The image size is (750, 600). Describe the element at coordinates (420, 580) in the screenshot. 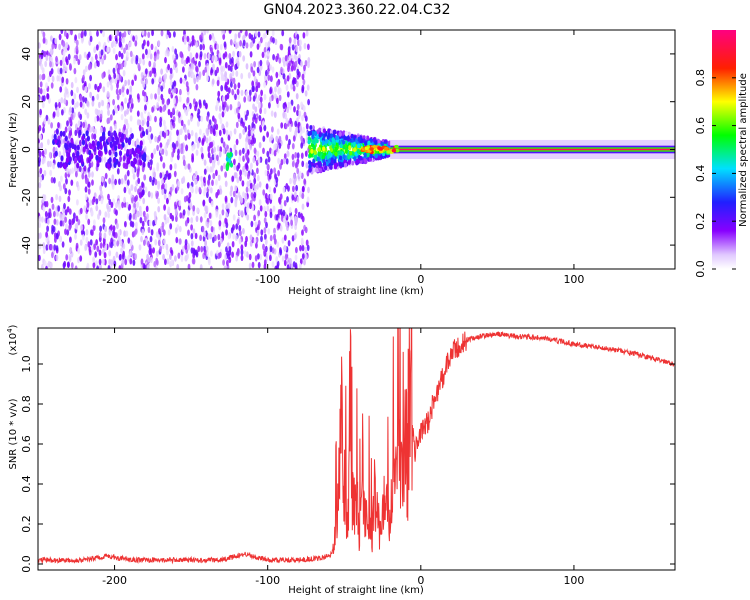

I see `x-tick-label: 0` at that location.